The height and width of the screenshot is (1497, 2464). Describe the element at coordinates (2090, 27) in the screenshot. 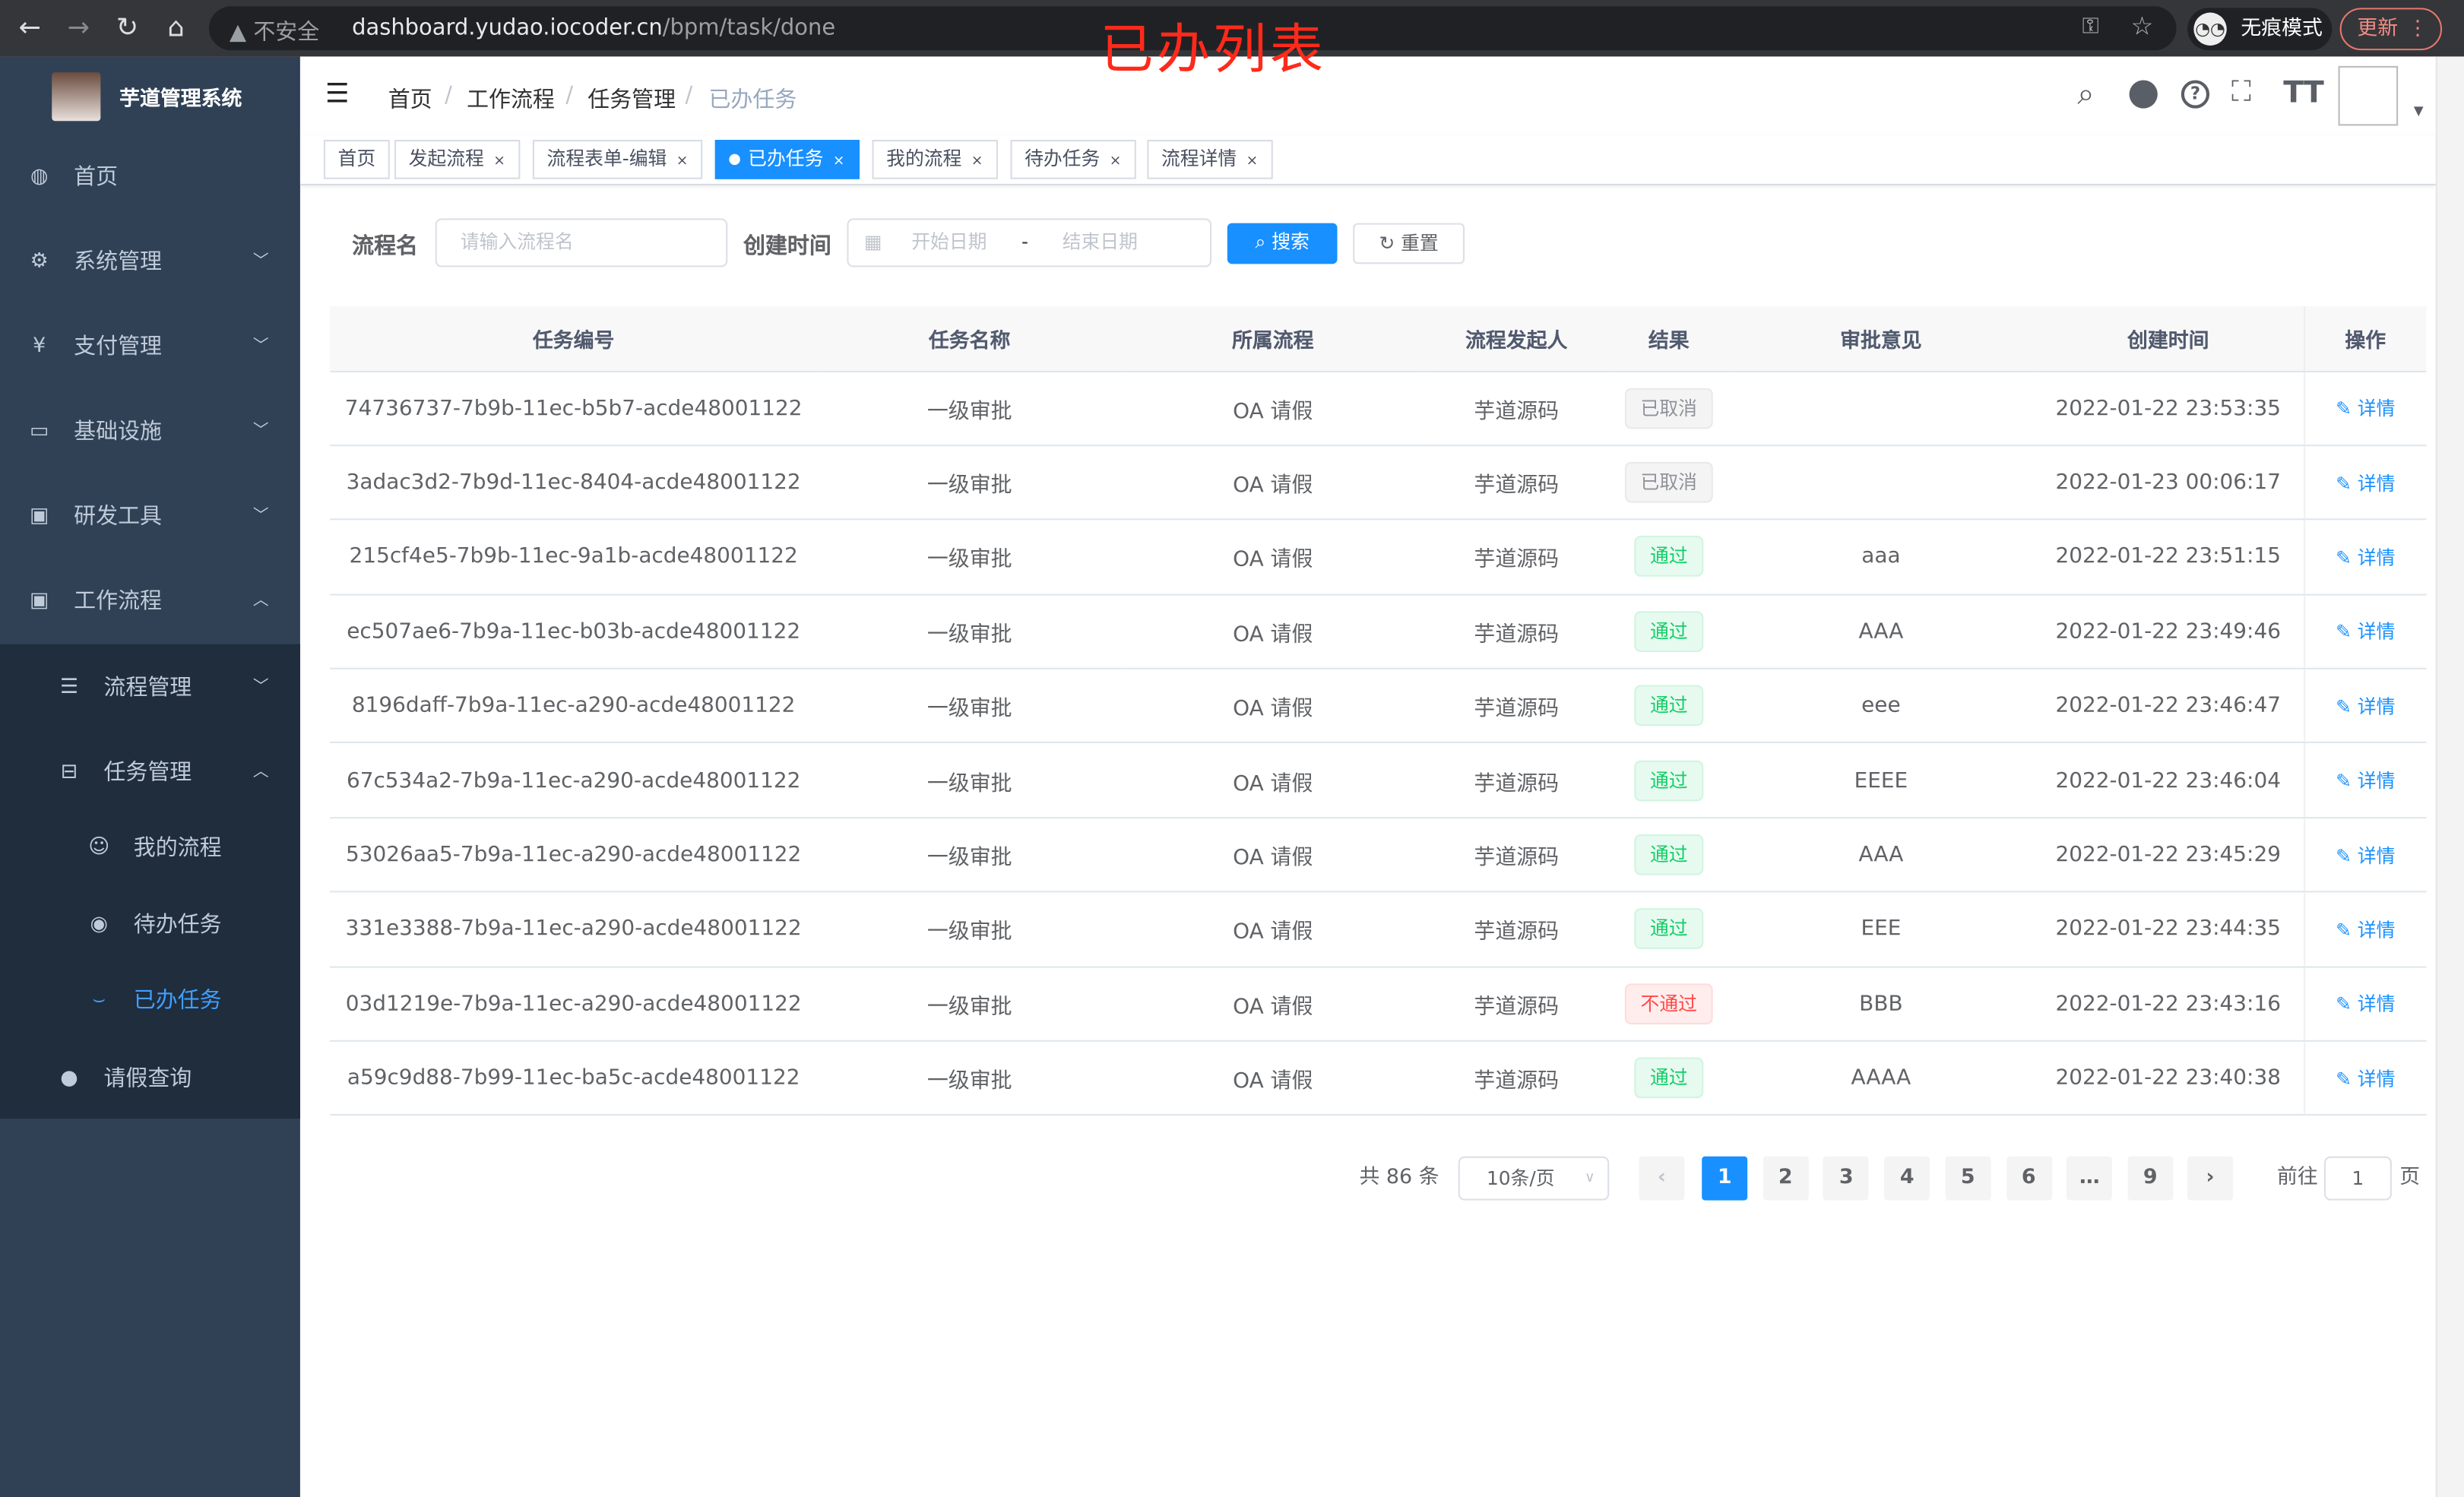

I see `key-icon: ⚿` at that location.